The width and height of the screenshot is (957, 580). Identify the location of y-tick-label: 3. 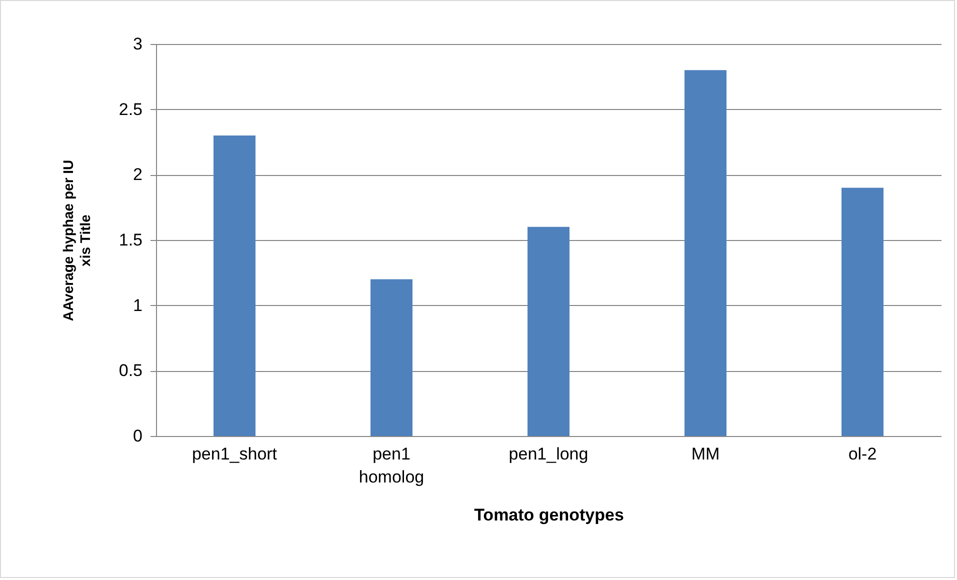
(137, 44).